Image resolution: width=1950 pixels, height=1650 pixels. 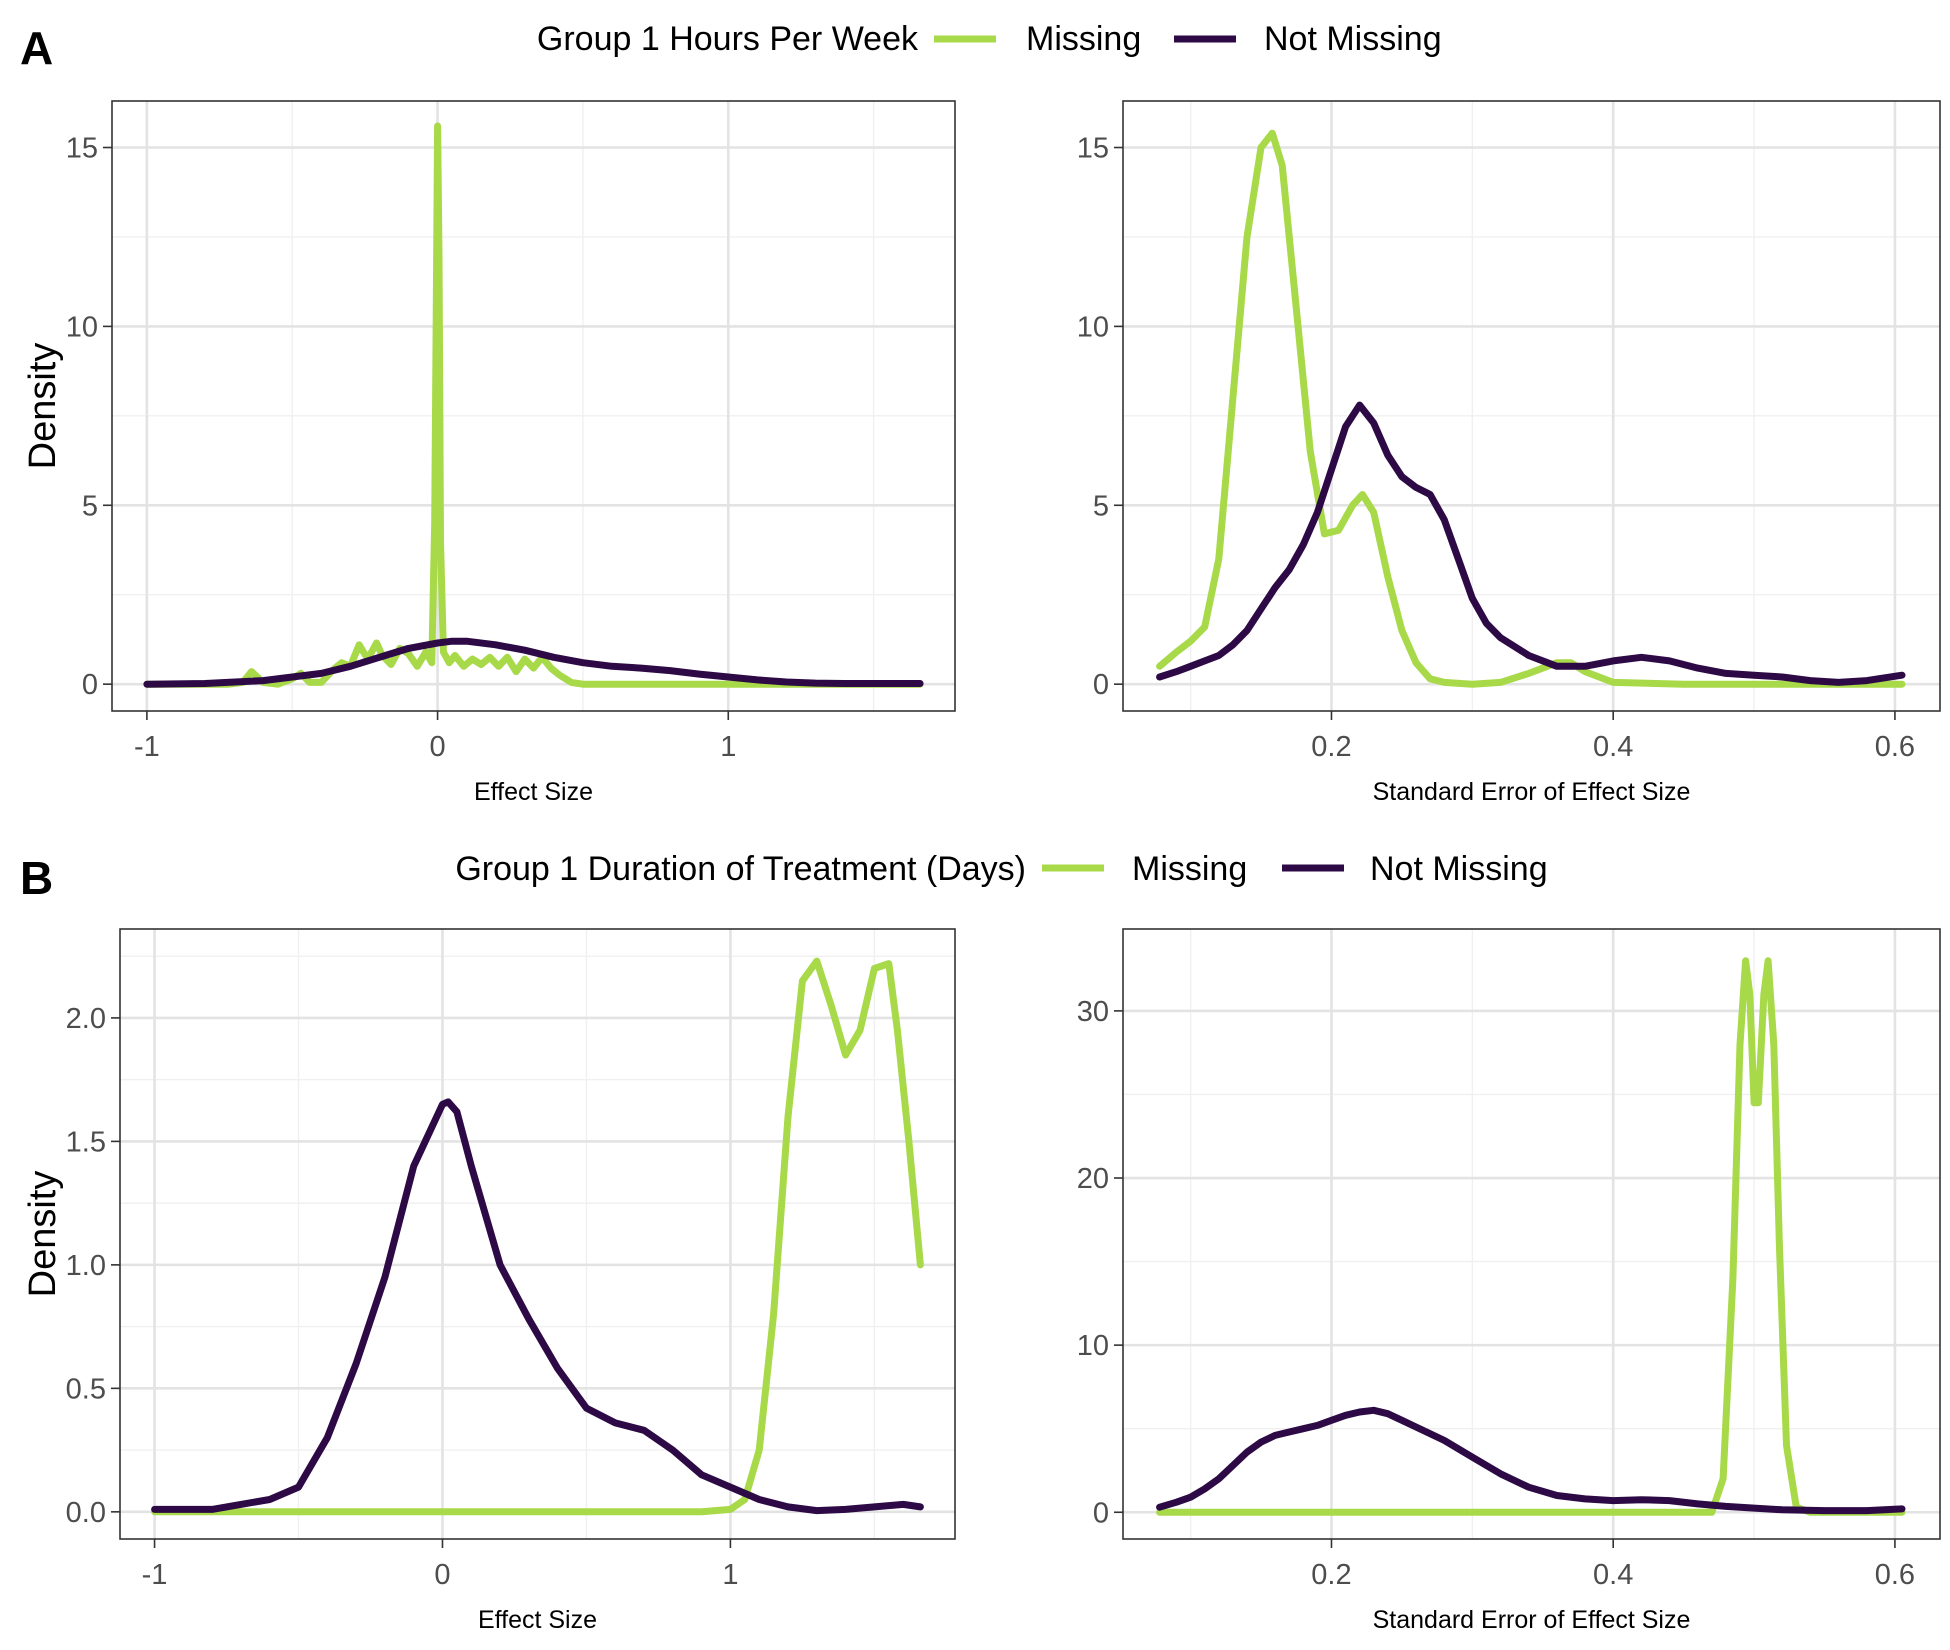 I want to click on p2-y-tick-label: 1.5, so click(x=86, y=1142).